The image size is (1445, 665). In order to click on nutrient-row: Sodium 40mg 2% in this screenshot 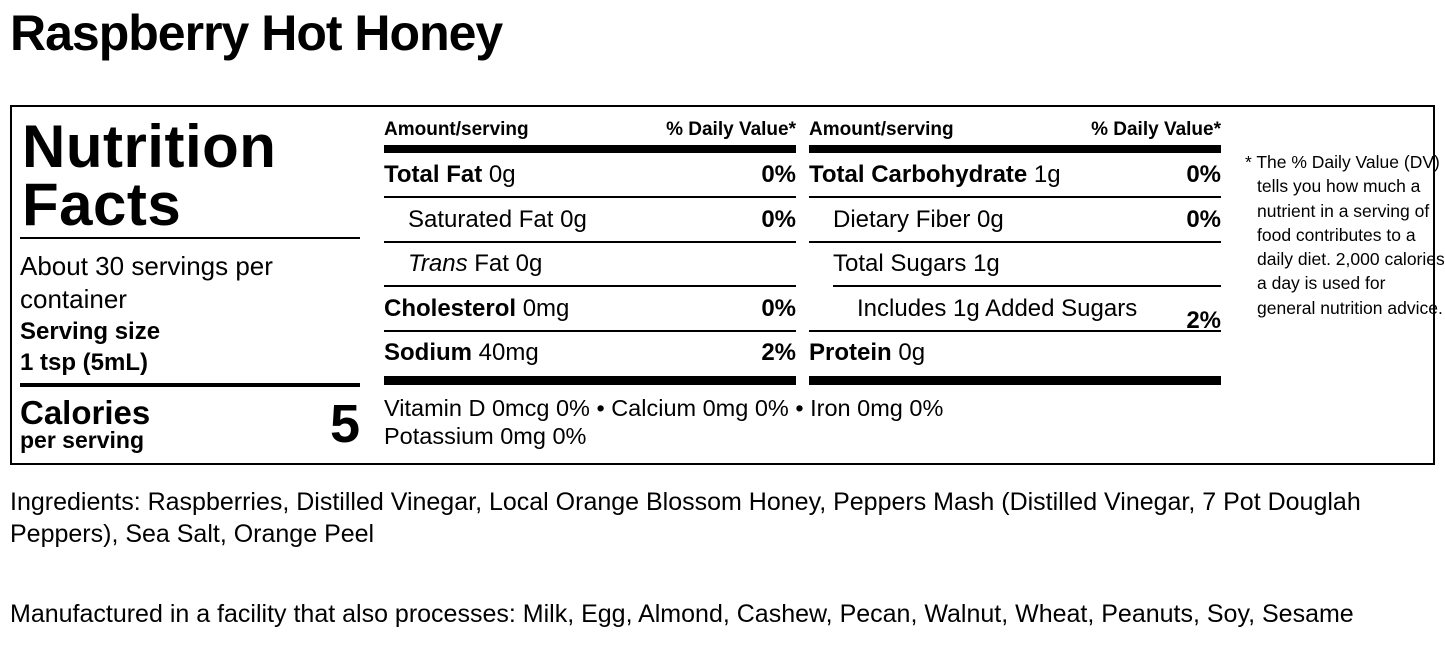, I will do `click(590, 353)`.